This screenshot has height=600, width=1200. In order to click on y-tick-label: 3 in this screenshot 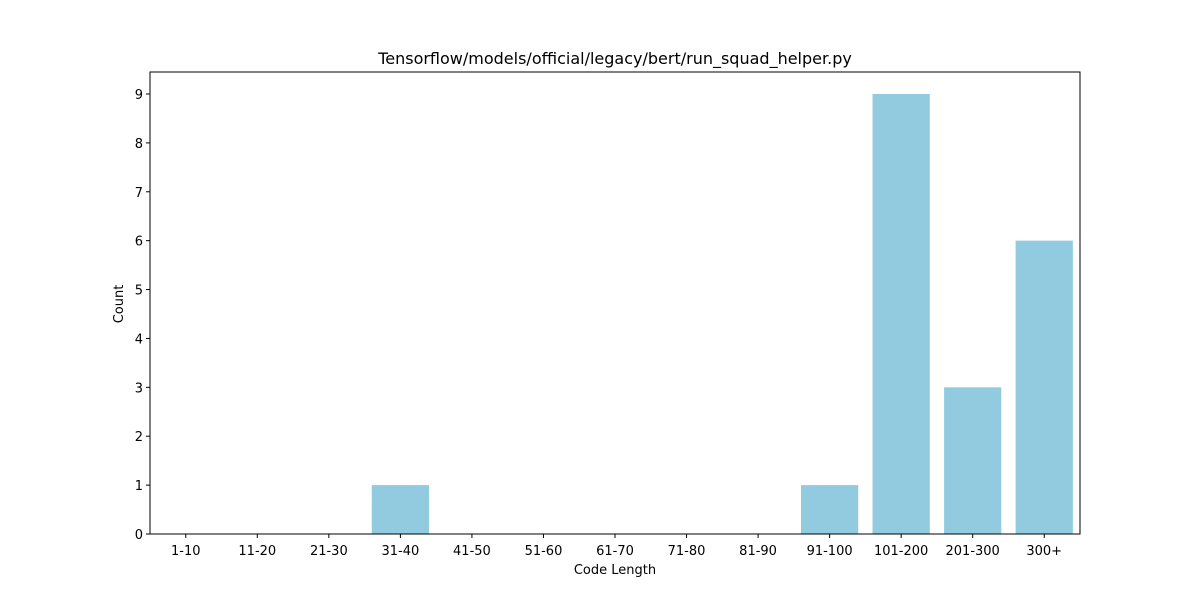, I will do `click(139, 388)`.